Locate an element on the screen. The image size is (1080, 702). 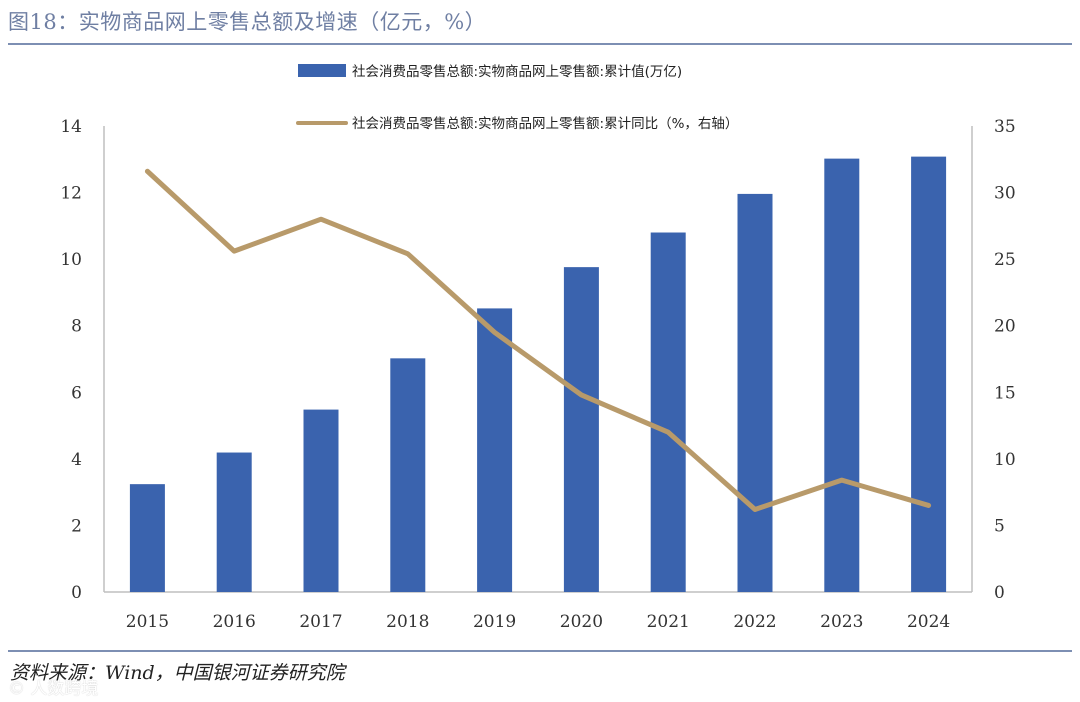
legend-label-bar: 社会消费品零售总额:实物商品网上零售额:累计值(万亿) is located at coordinates (517, 72).